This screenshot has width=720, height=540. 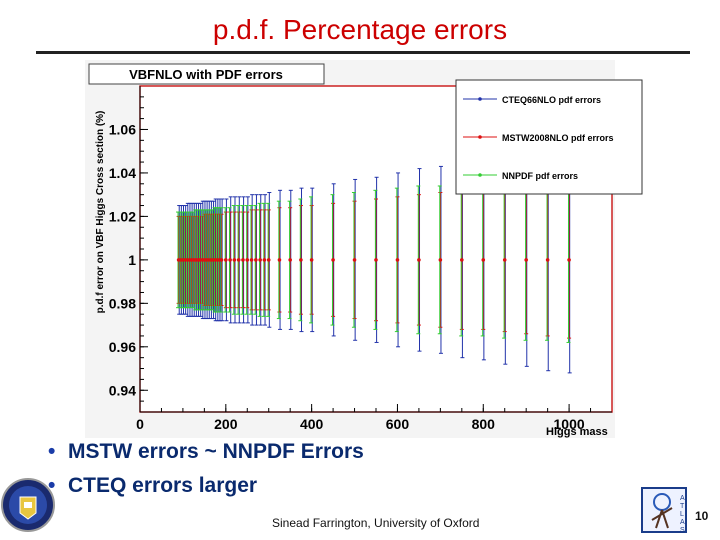 I want to click on bullet-item: • MSTW errors ~ NNPDF Errors, so click(x=206, y=455).